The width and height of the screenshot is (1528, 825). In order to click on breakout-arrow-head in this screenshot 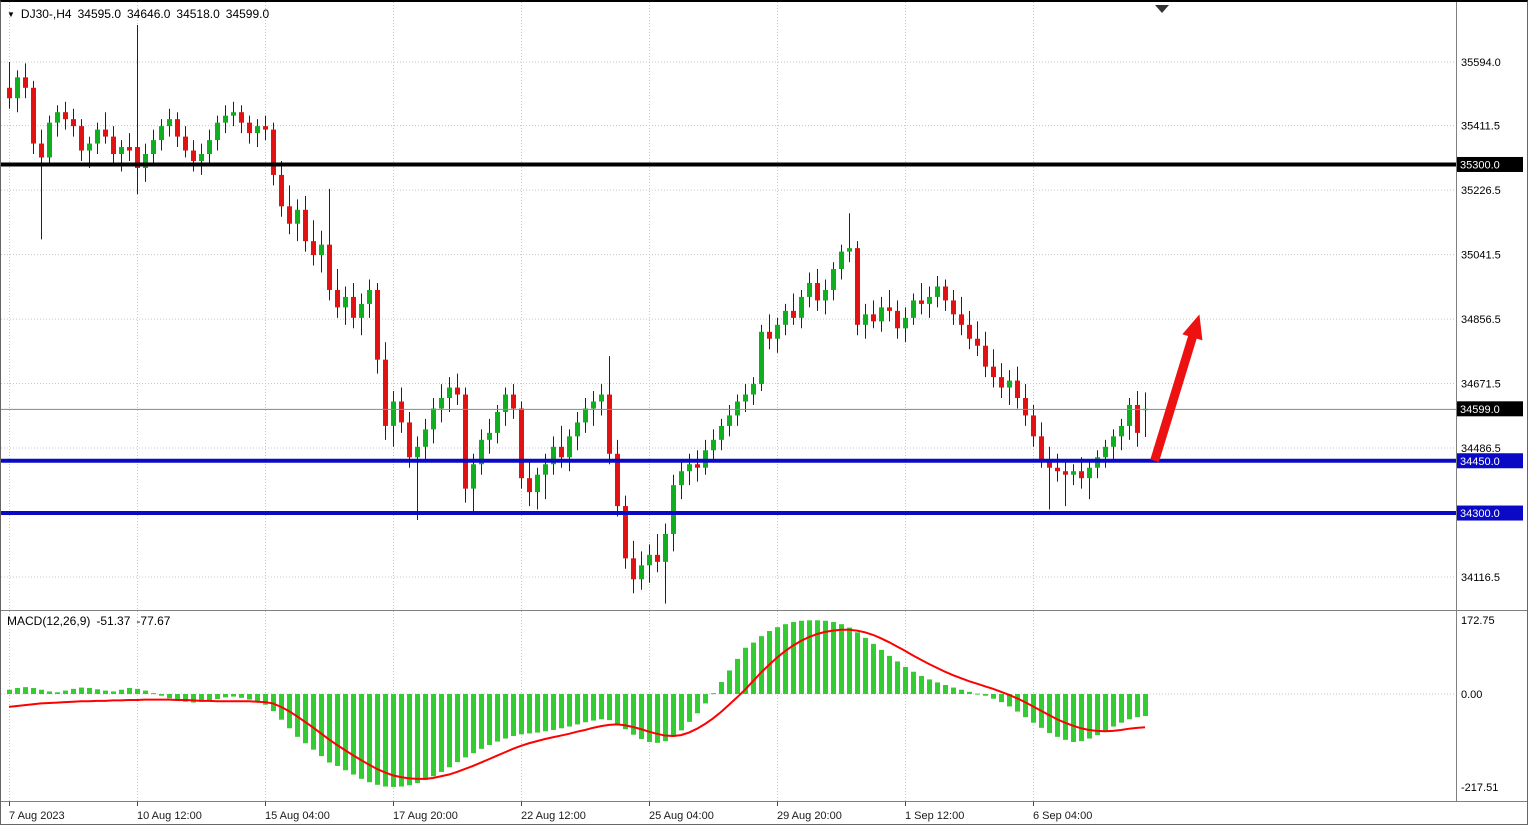, I will do `click(1192, 327)`.